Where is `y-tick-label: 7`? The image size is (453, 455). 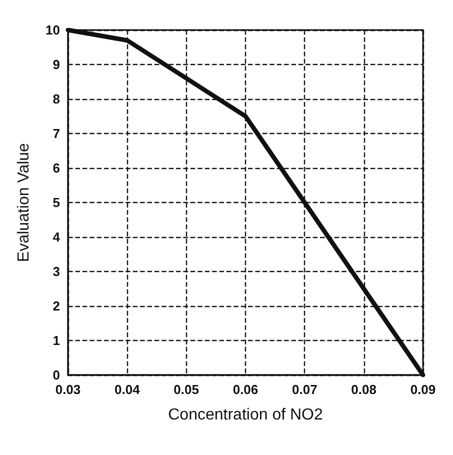
y-tick-label: 7 is located at coordinates (56, 133).